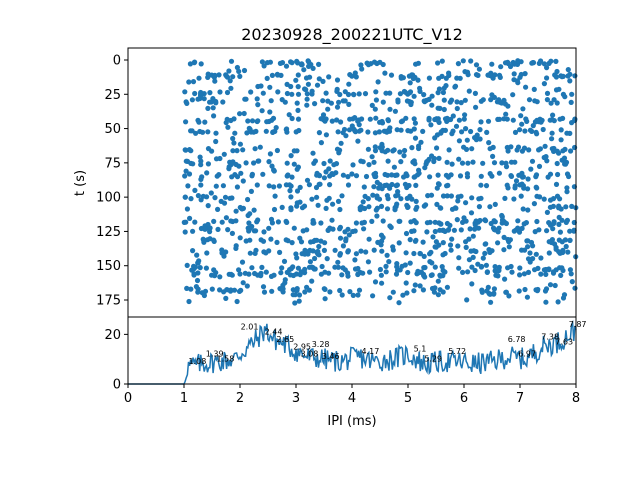 The width and height of the screenshot is (640, 480). I want to click on peak-label: 1.58, so click(226, 359).